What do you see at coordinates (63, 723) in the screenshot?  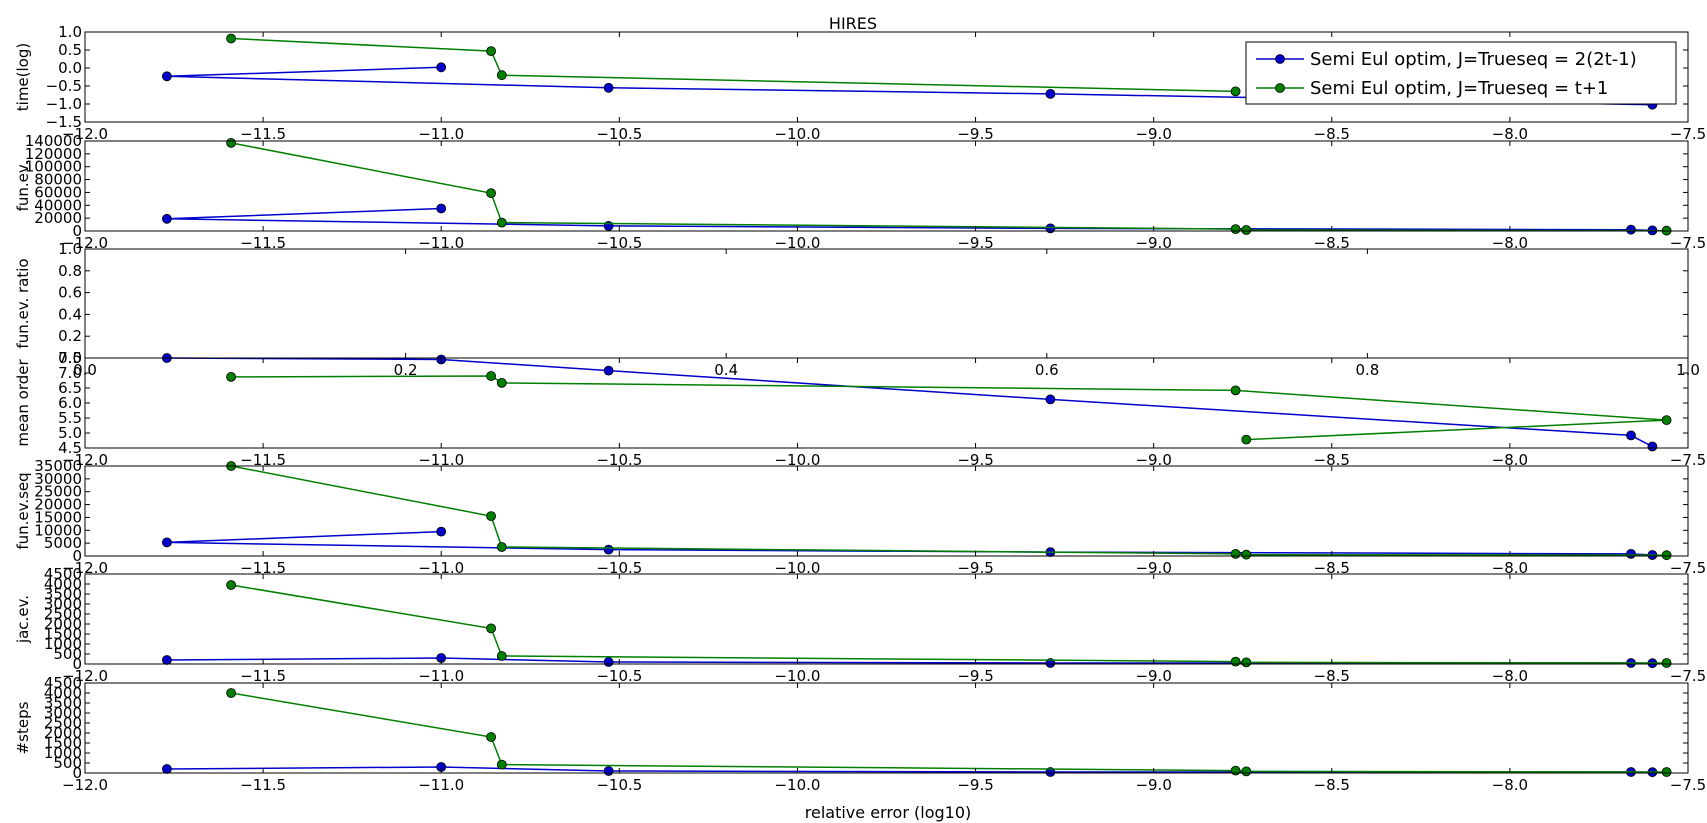 I see `y-tick-label: 2500` at bounding box center [63, 723].